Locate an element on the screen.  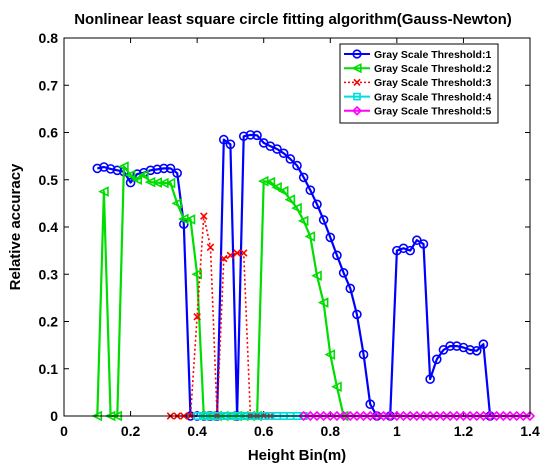
legend-entry: Gray Scale Threshold:4 is located at coordinates (432, 97).